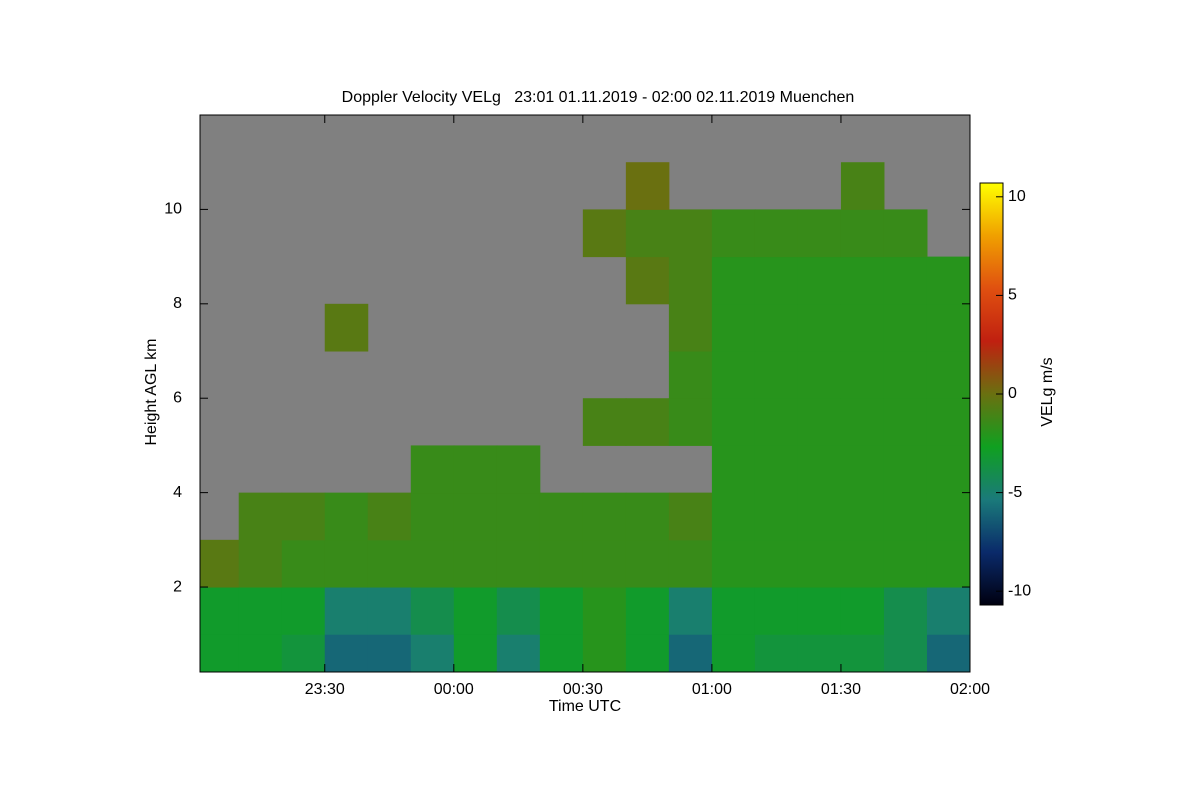  What do you see at coordinates (177, 397) in the screenshot?
I see `y-tick-label: 6` at bounding box center [177, 397].